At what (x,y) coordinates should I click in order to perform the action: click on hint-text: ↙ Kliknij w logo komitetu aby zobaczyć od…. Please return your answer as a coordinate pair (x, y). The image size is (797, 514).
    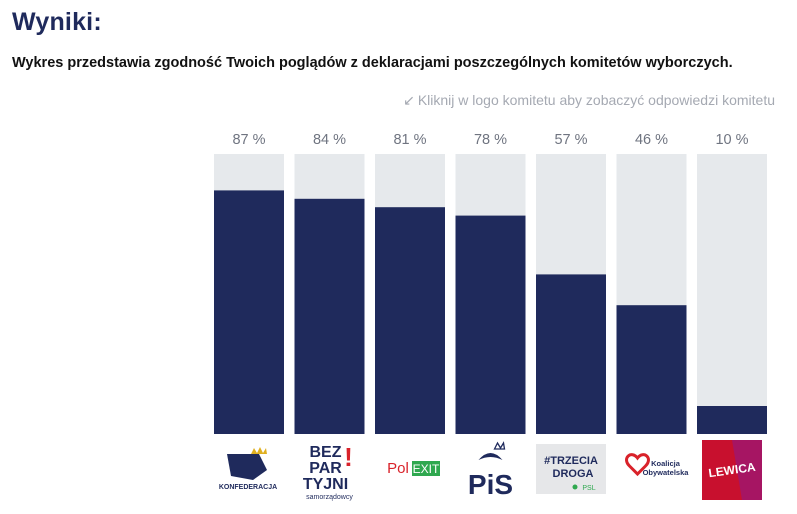
    Looking at the image, I should click on (589, 100).